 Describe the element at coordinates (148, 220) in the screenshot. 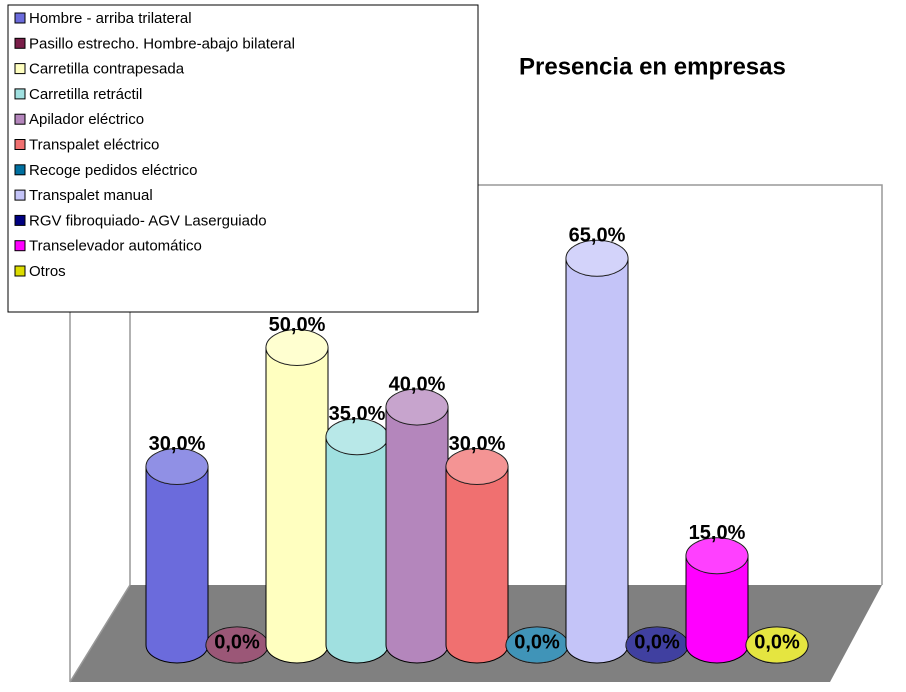

I see `legend-label: RGV fibroquiado- AGV Laserguiado` at that location.